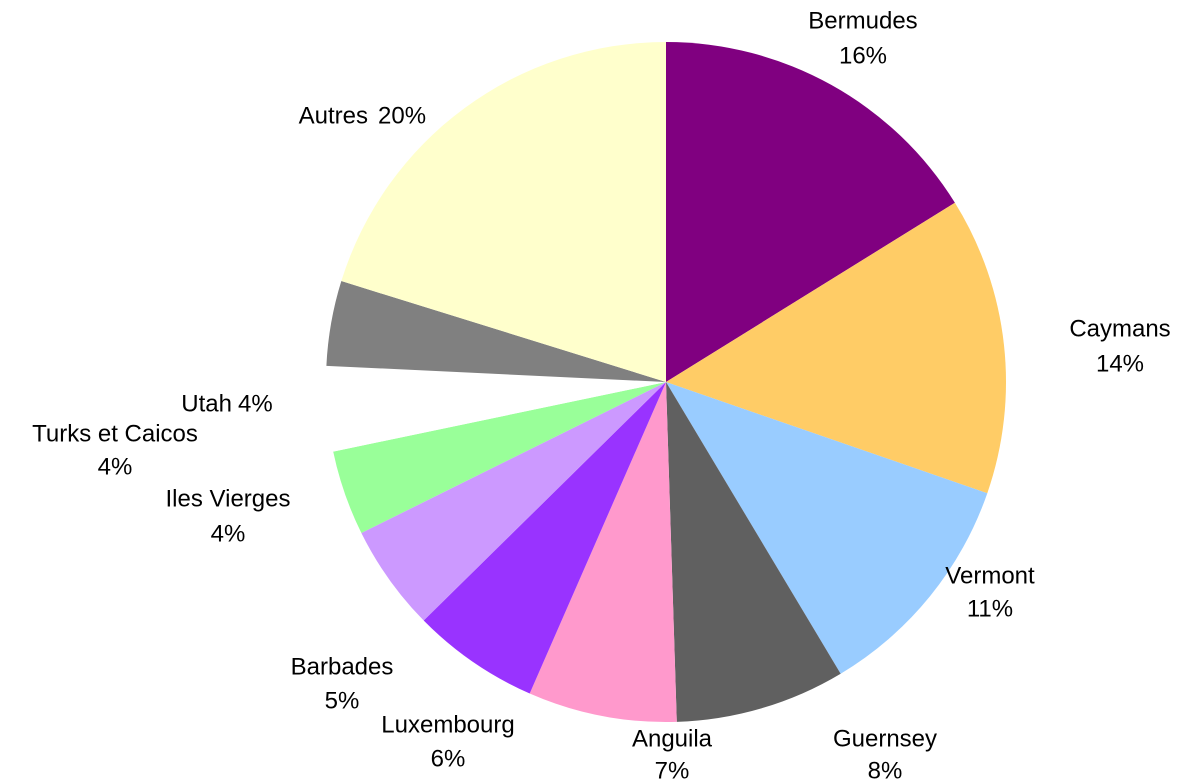  What do you see at coordinates (228, 498) in the screenshot?
I see `slice-label: Iles Vierges` at bounding box center [228, 498].